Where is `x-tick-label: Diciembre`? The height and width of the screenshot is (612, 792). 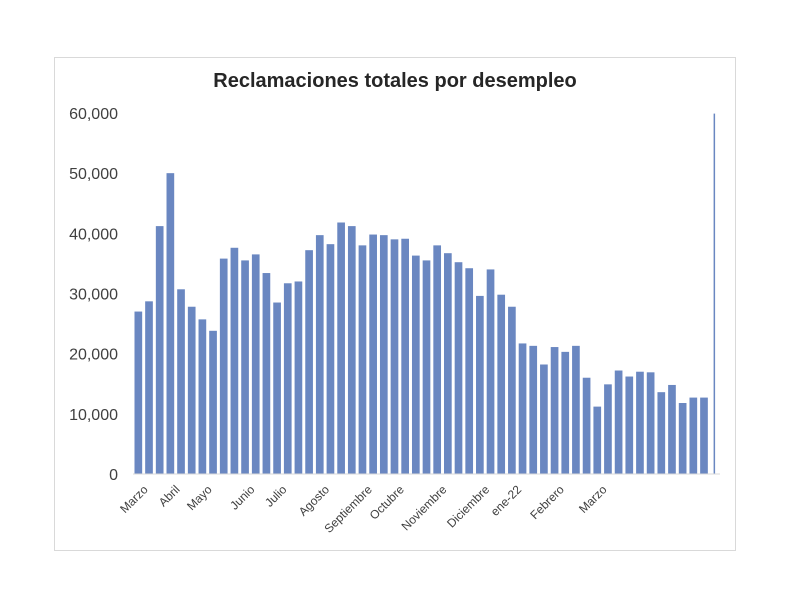 x-tick-label: Diciembre is located at coordinates (468, 506).